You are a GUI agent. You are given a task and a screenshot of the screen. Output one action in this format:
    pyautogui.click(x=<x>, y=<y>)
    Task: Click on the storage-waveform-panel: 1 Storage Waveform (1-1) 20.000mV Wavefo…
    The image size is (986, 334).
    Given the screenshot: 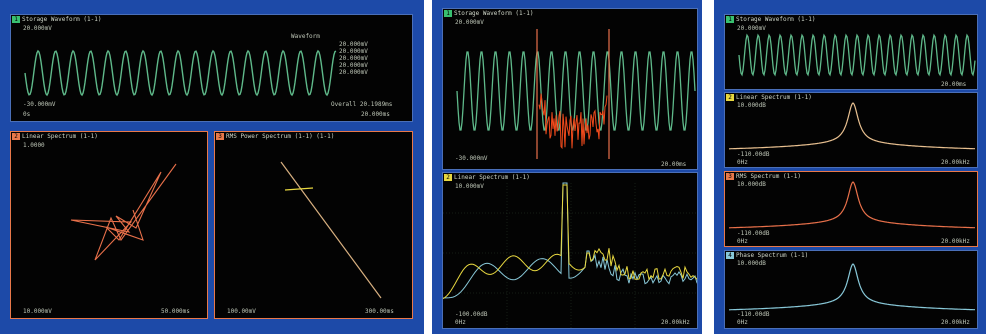 What is the action you would take?
    pyautogui.click(x=211, y=68)
    